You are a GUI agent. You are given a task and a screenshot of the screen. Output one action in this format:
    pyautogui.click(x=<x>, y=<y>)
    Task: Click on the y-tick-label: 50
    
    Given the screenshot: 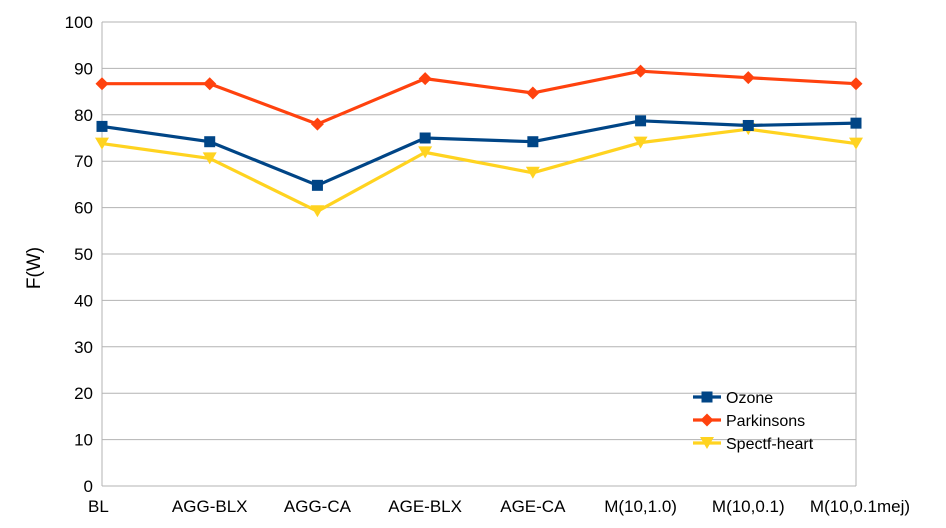 What is the action you would take?
    pyautogui.click(x=83, y=254)
    